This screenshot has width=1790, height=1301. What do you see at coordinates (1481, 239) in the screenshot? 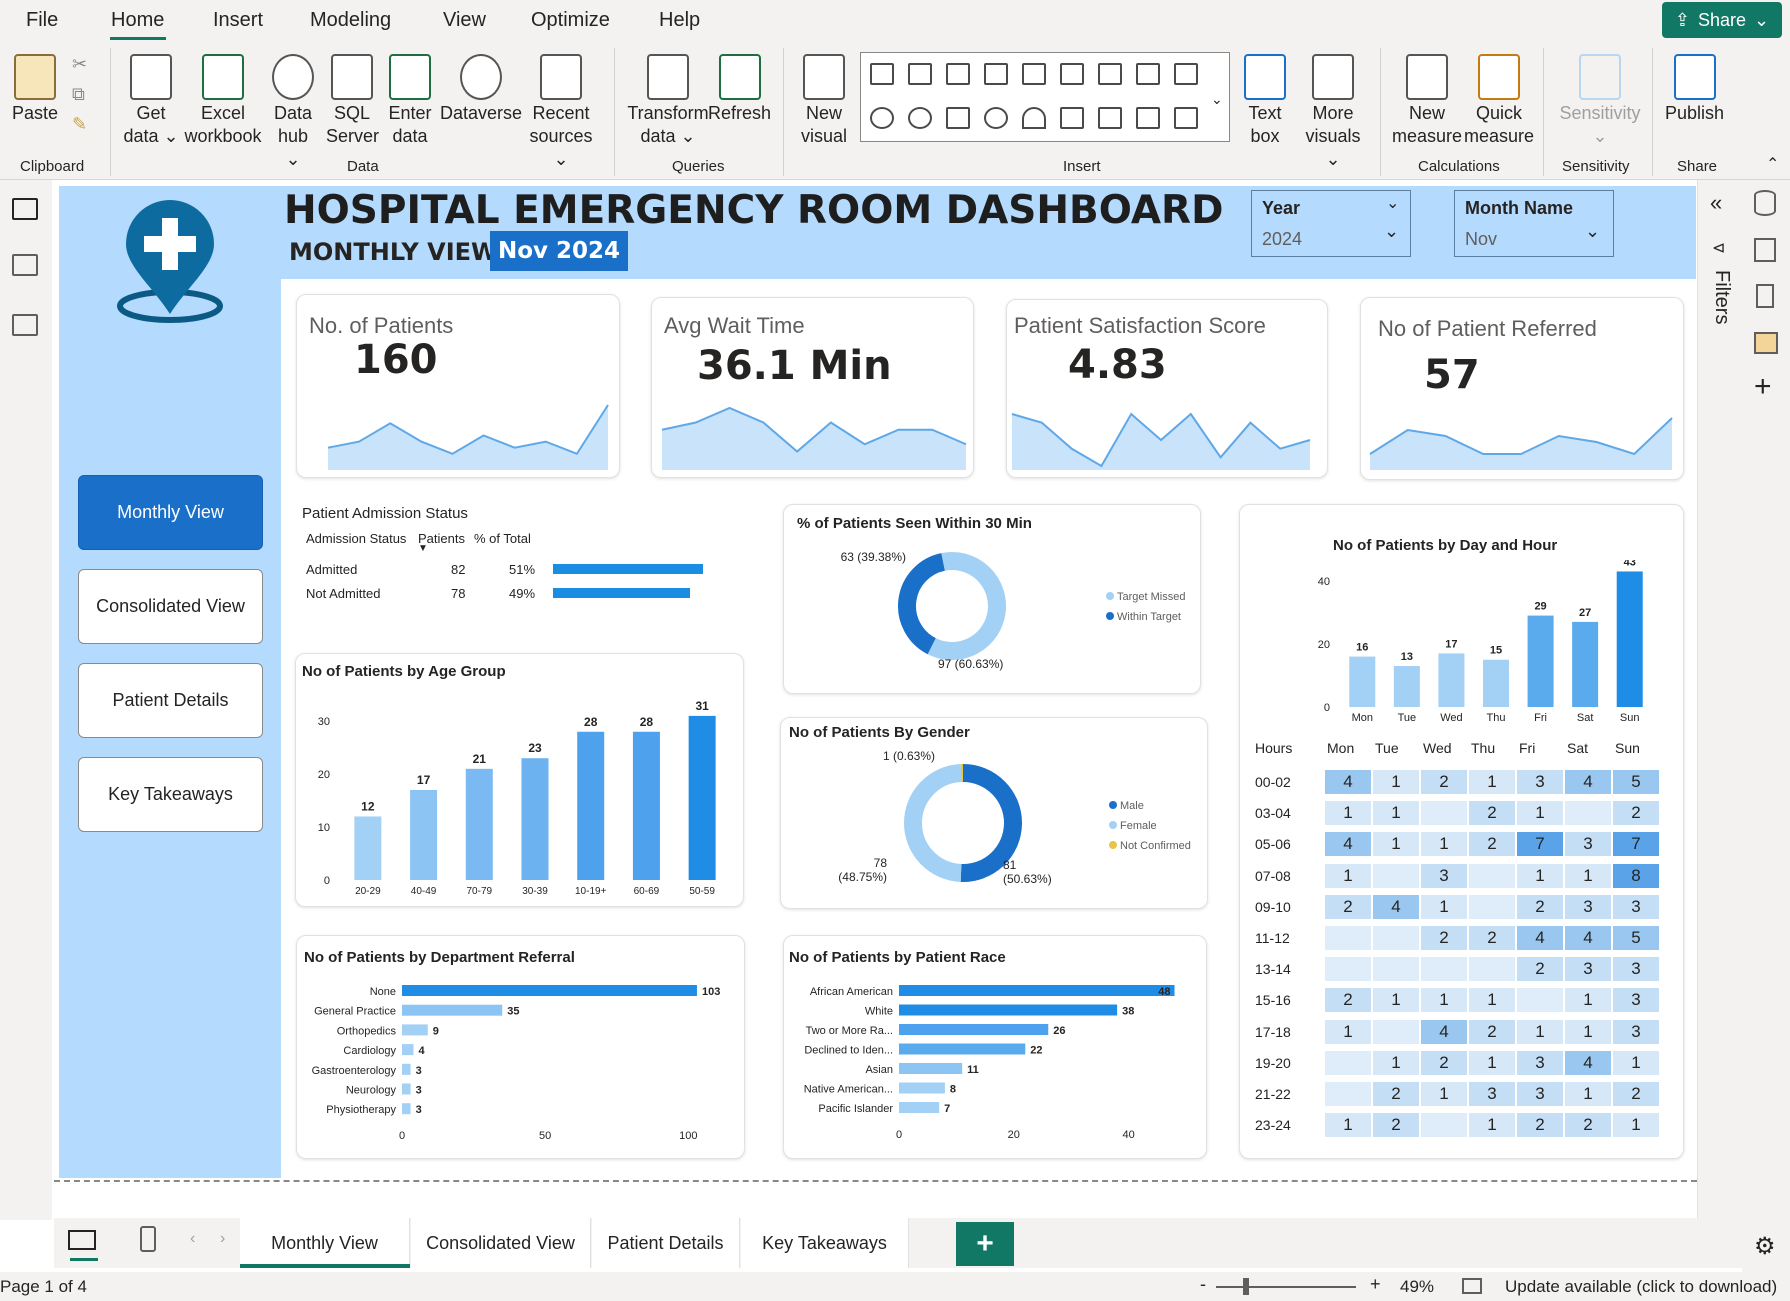
I see `month-slicer-value: Nov` at bounding box center [1481, 239].